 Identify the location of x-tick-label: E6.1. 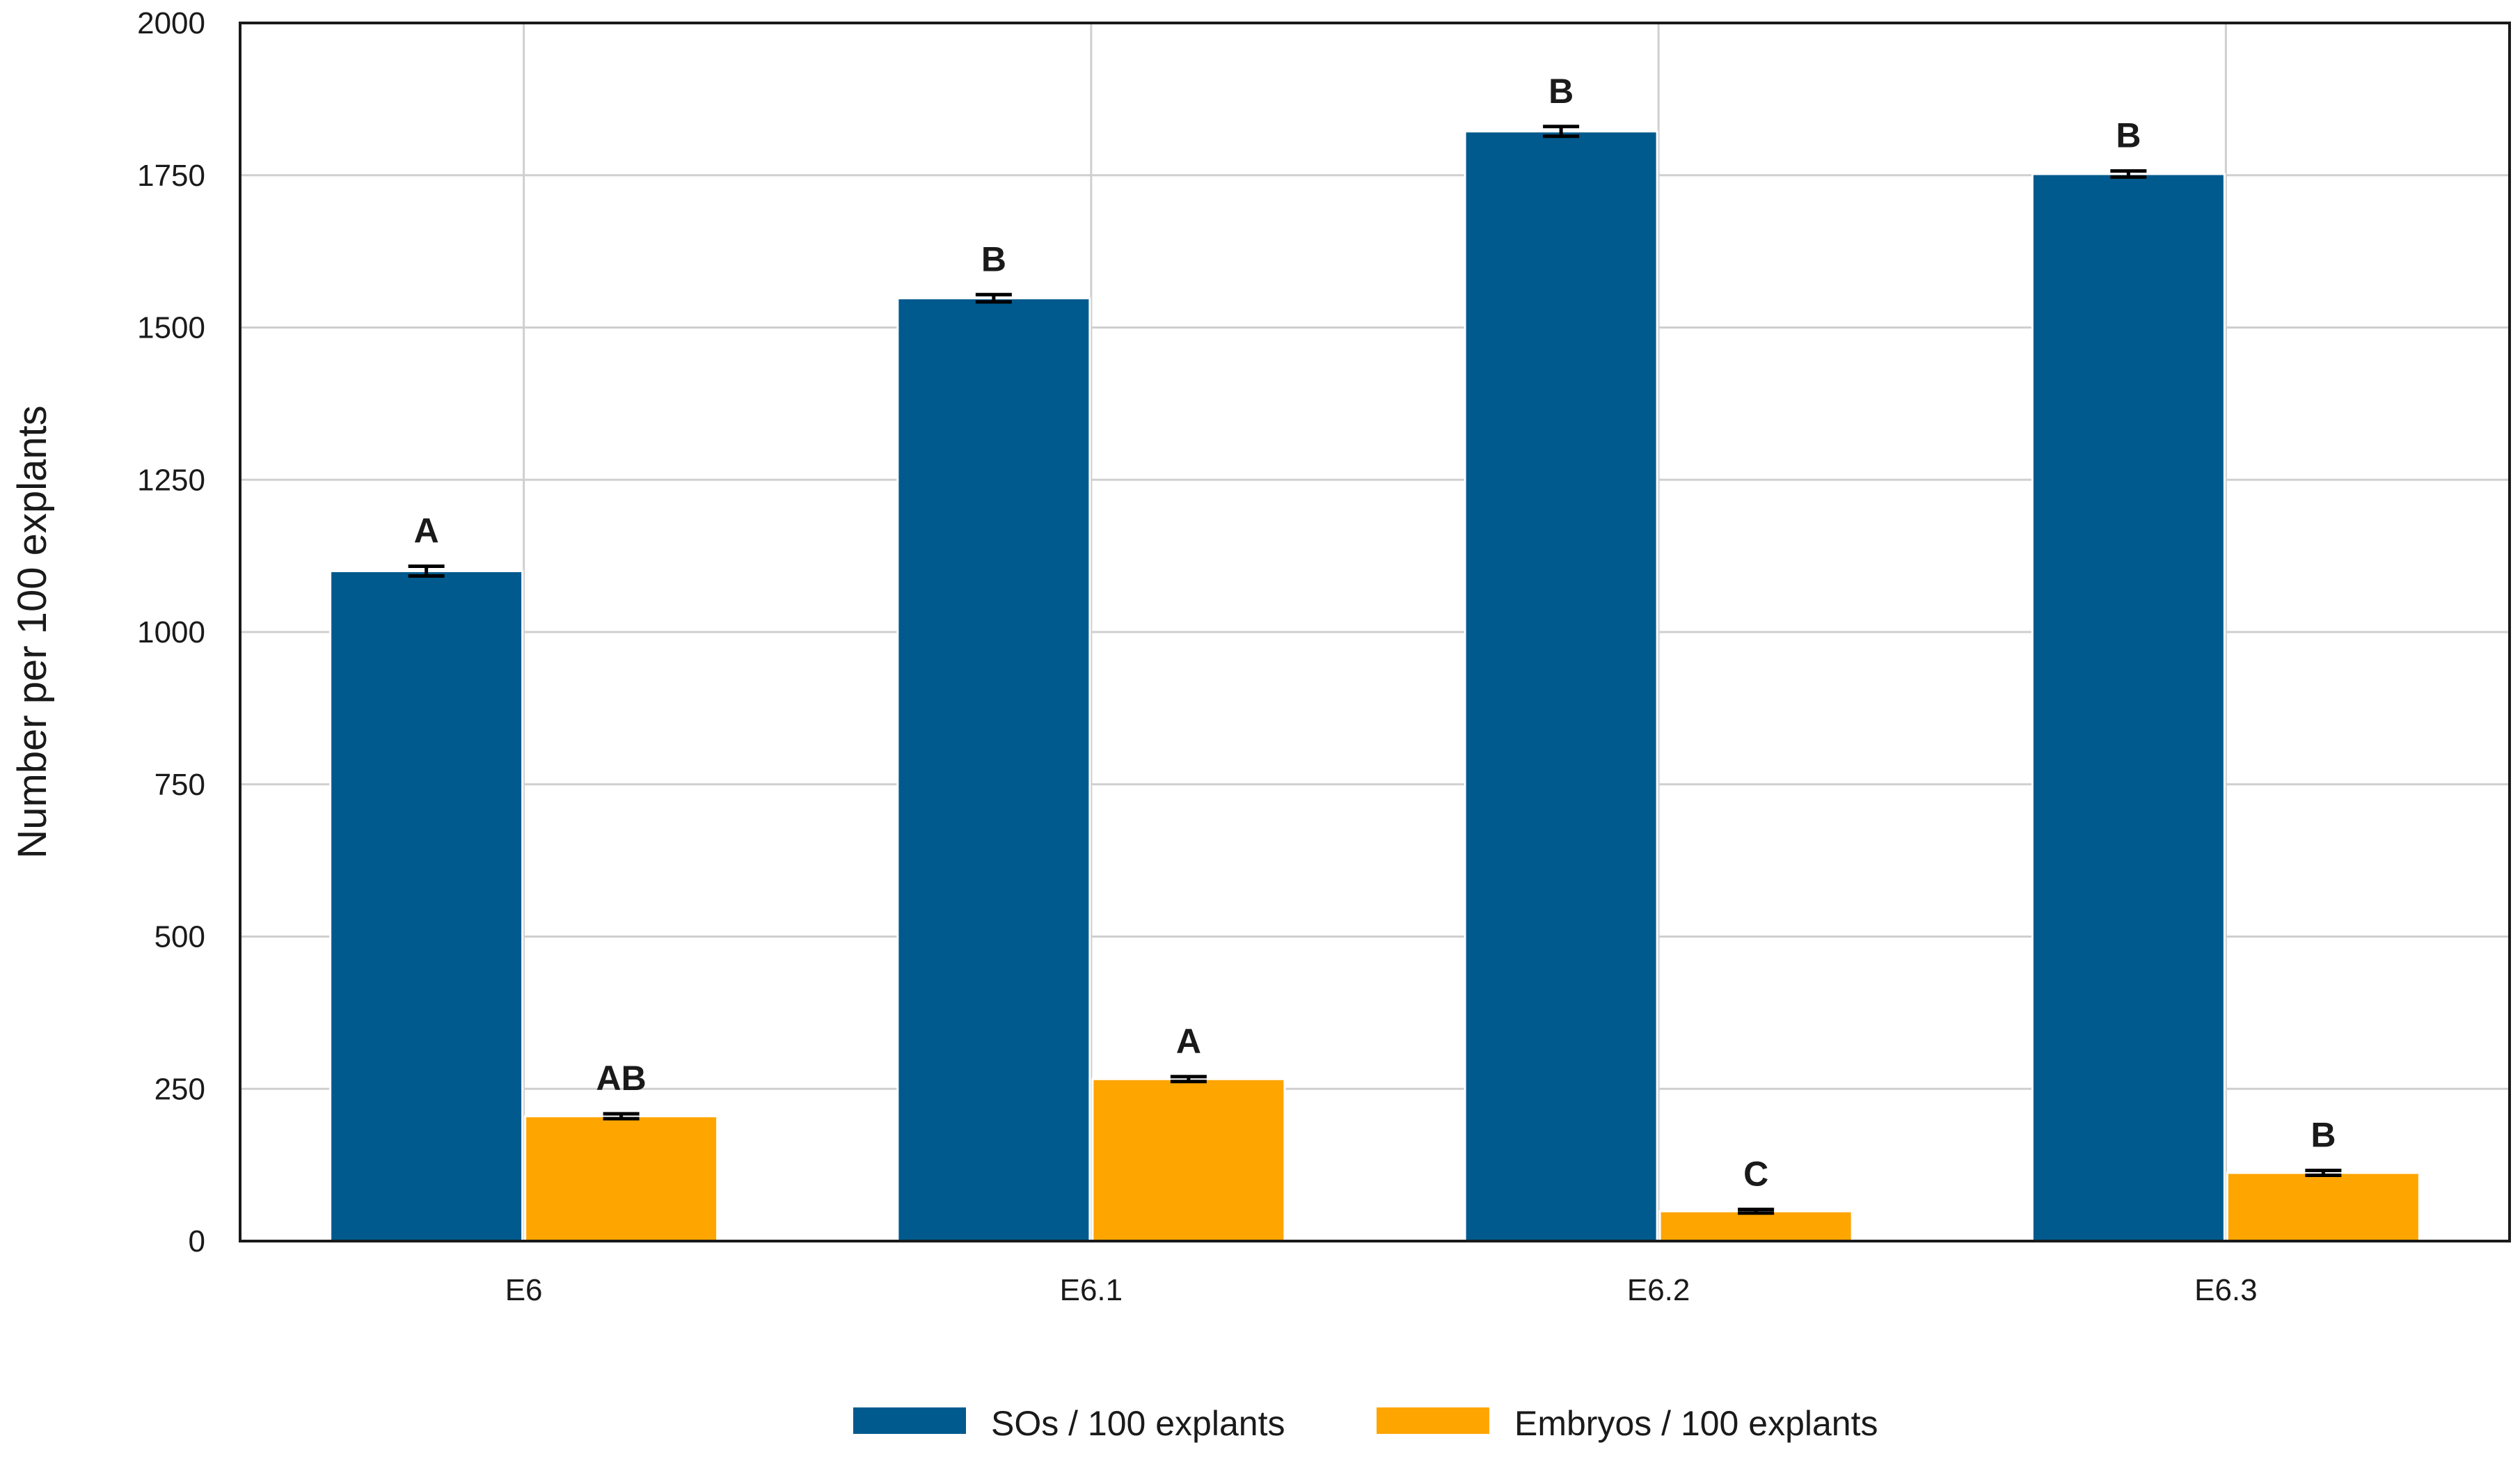
(1091, 1290).